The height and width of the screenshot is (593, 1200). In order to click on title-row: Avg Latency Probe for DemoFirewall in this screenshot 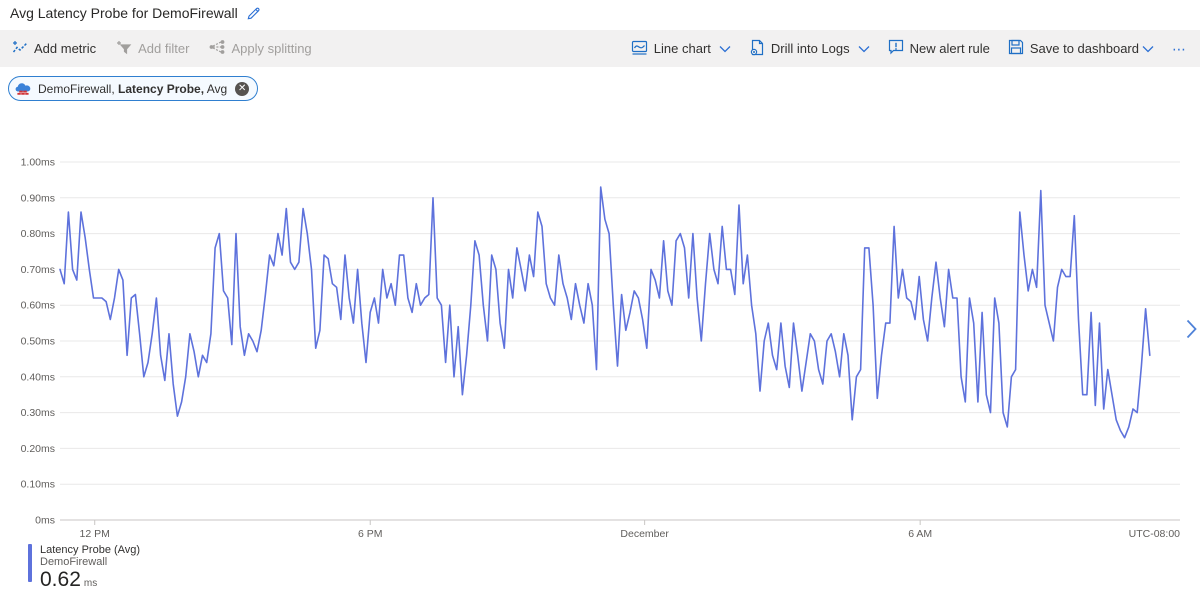, I will do `click(135, 13)`.